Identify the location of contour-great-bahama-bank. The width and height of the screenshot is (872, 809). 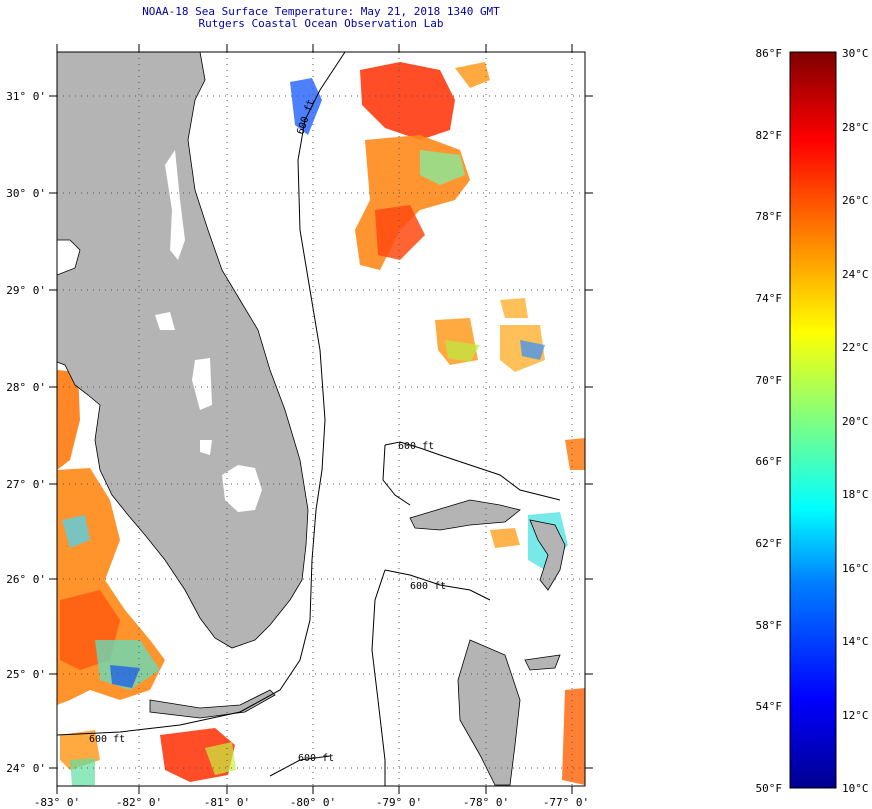
(431, 677).